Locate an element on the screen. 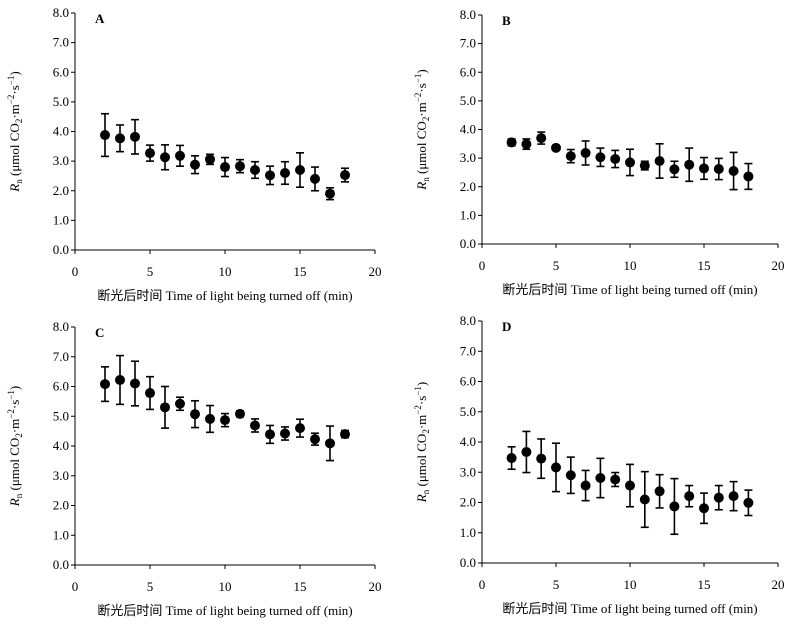 The image size is (800, 633). panel-label: C is located at coordinates (99, 332).